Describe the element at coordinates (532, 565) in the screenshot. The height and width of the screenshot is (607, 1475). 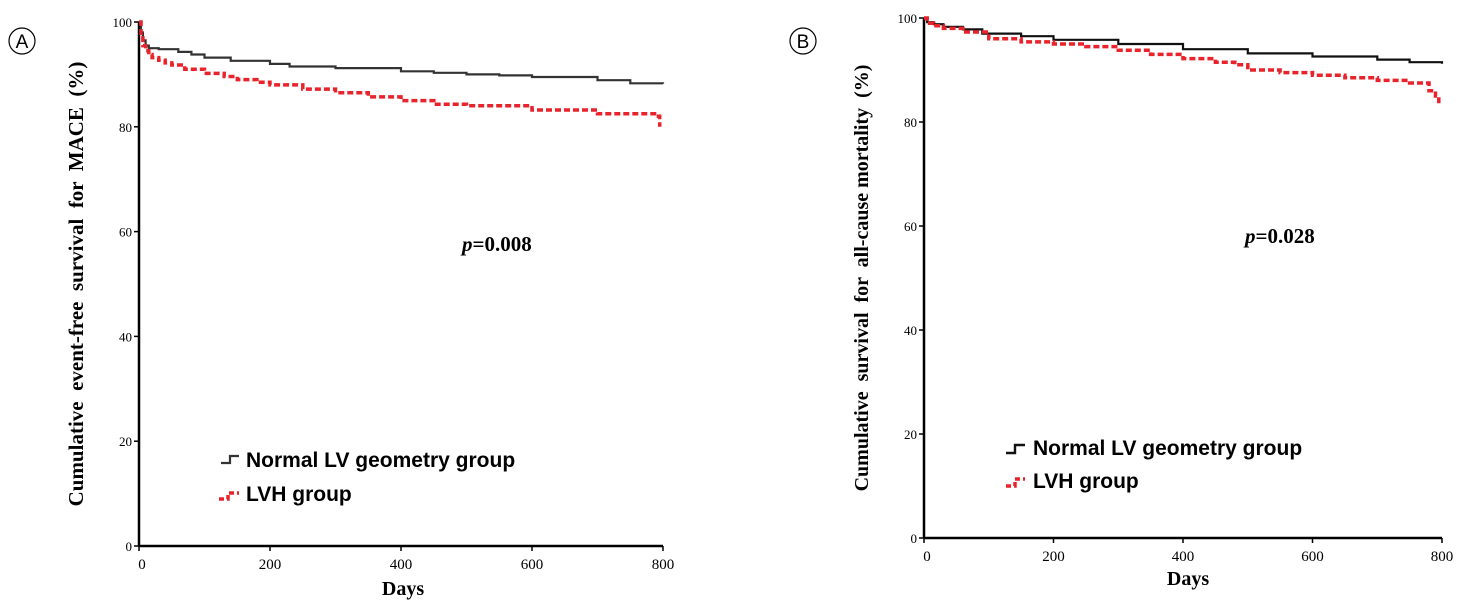
I see `x-tick-label-a-600: 600` at that location.